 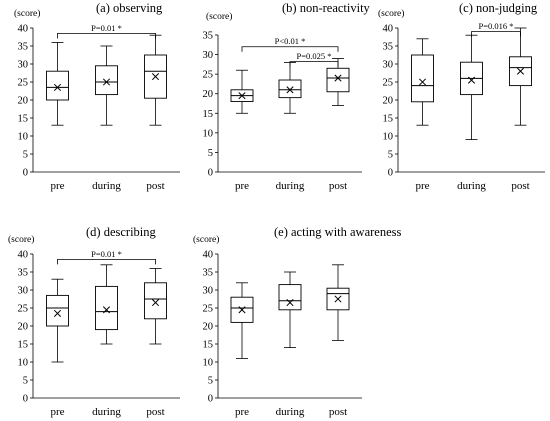 I want to click on p-value-label: P=0.025 *, so click(x=313, y=56).